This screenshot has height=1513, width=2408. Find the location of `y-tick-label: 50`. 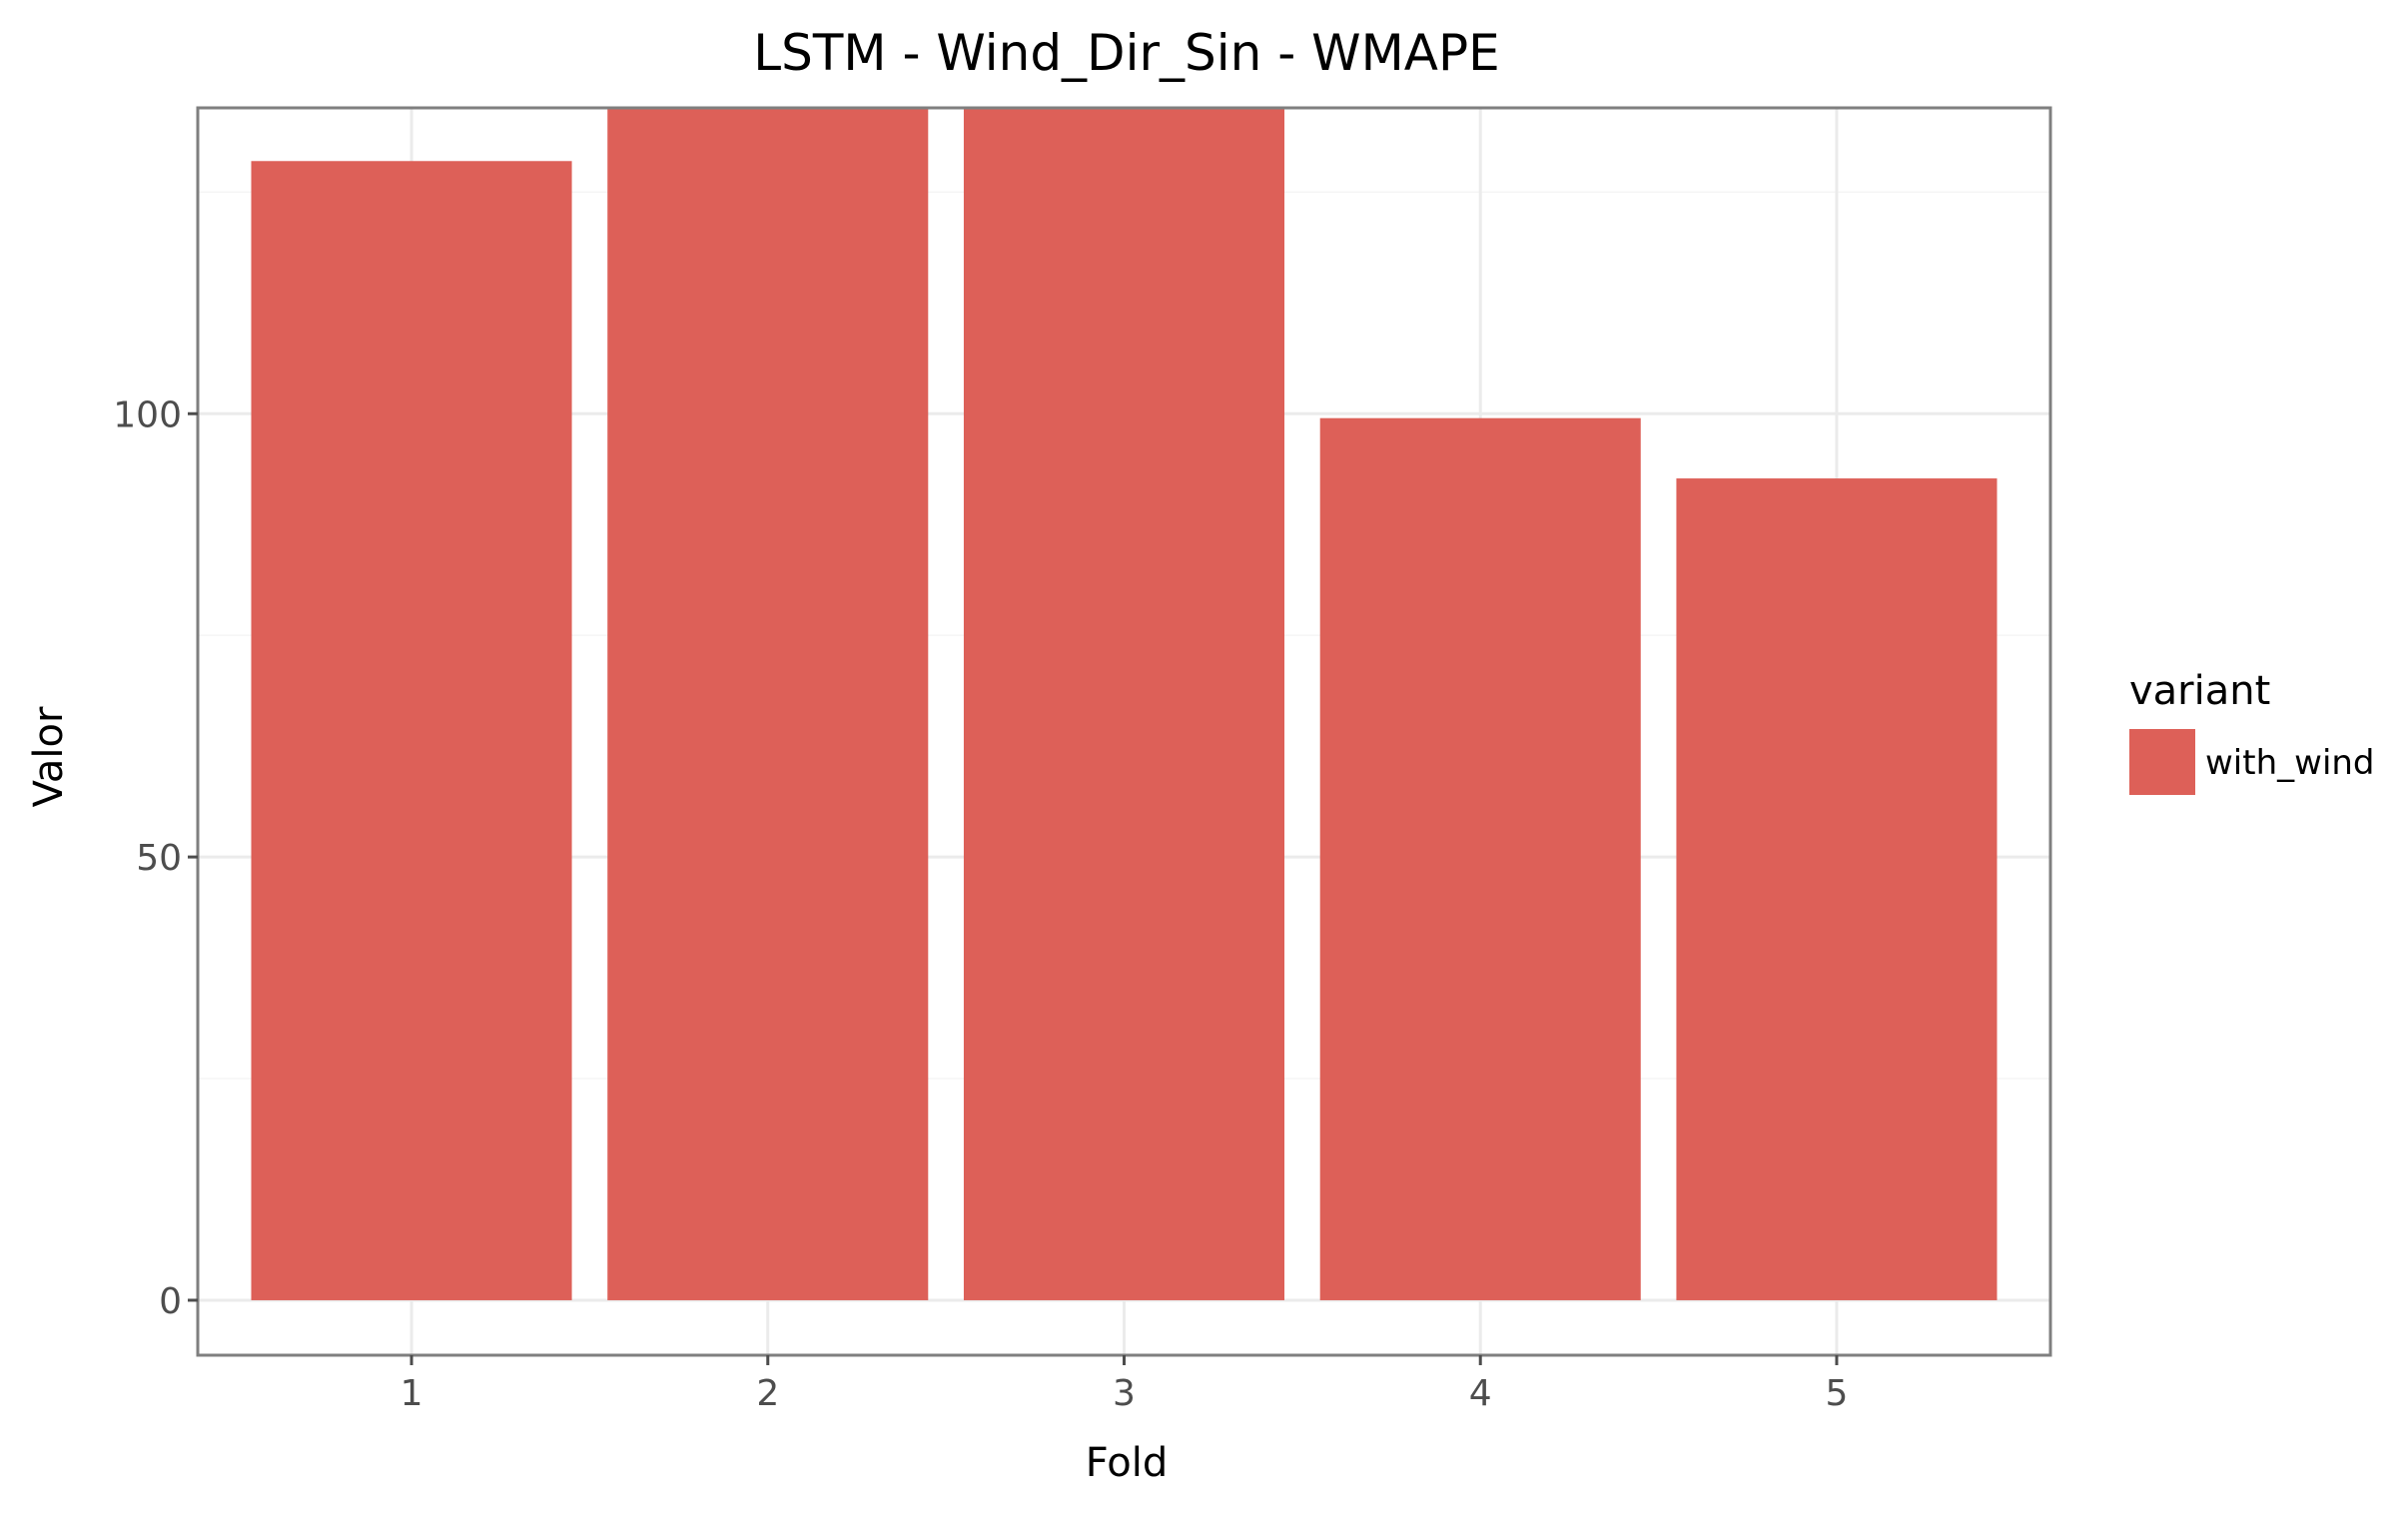

y-tick-label: 50 is located at coordinates (159, 858).